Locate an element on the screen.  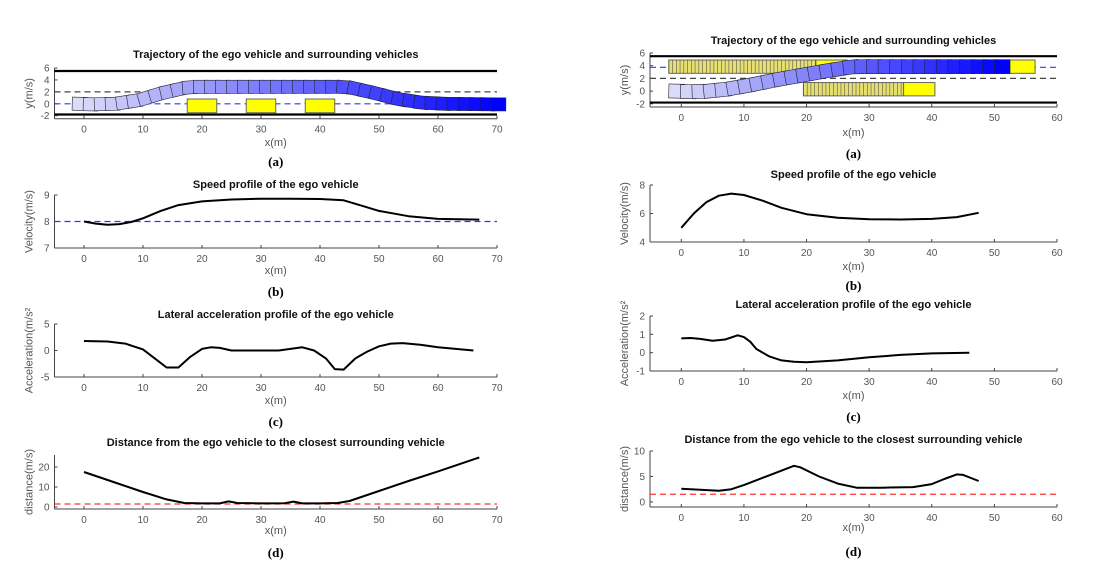
y-tick-label: 6 is located at coordinates (642, 214).